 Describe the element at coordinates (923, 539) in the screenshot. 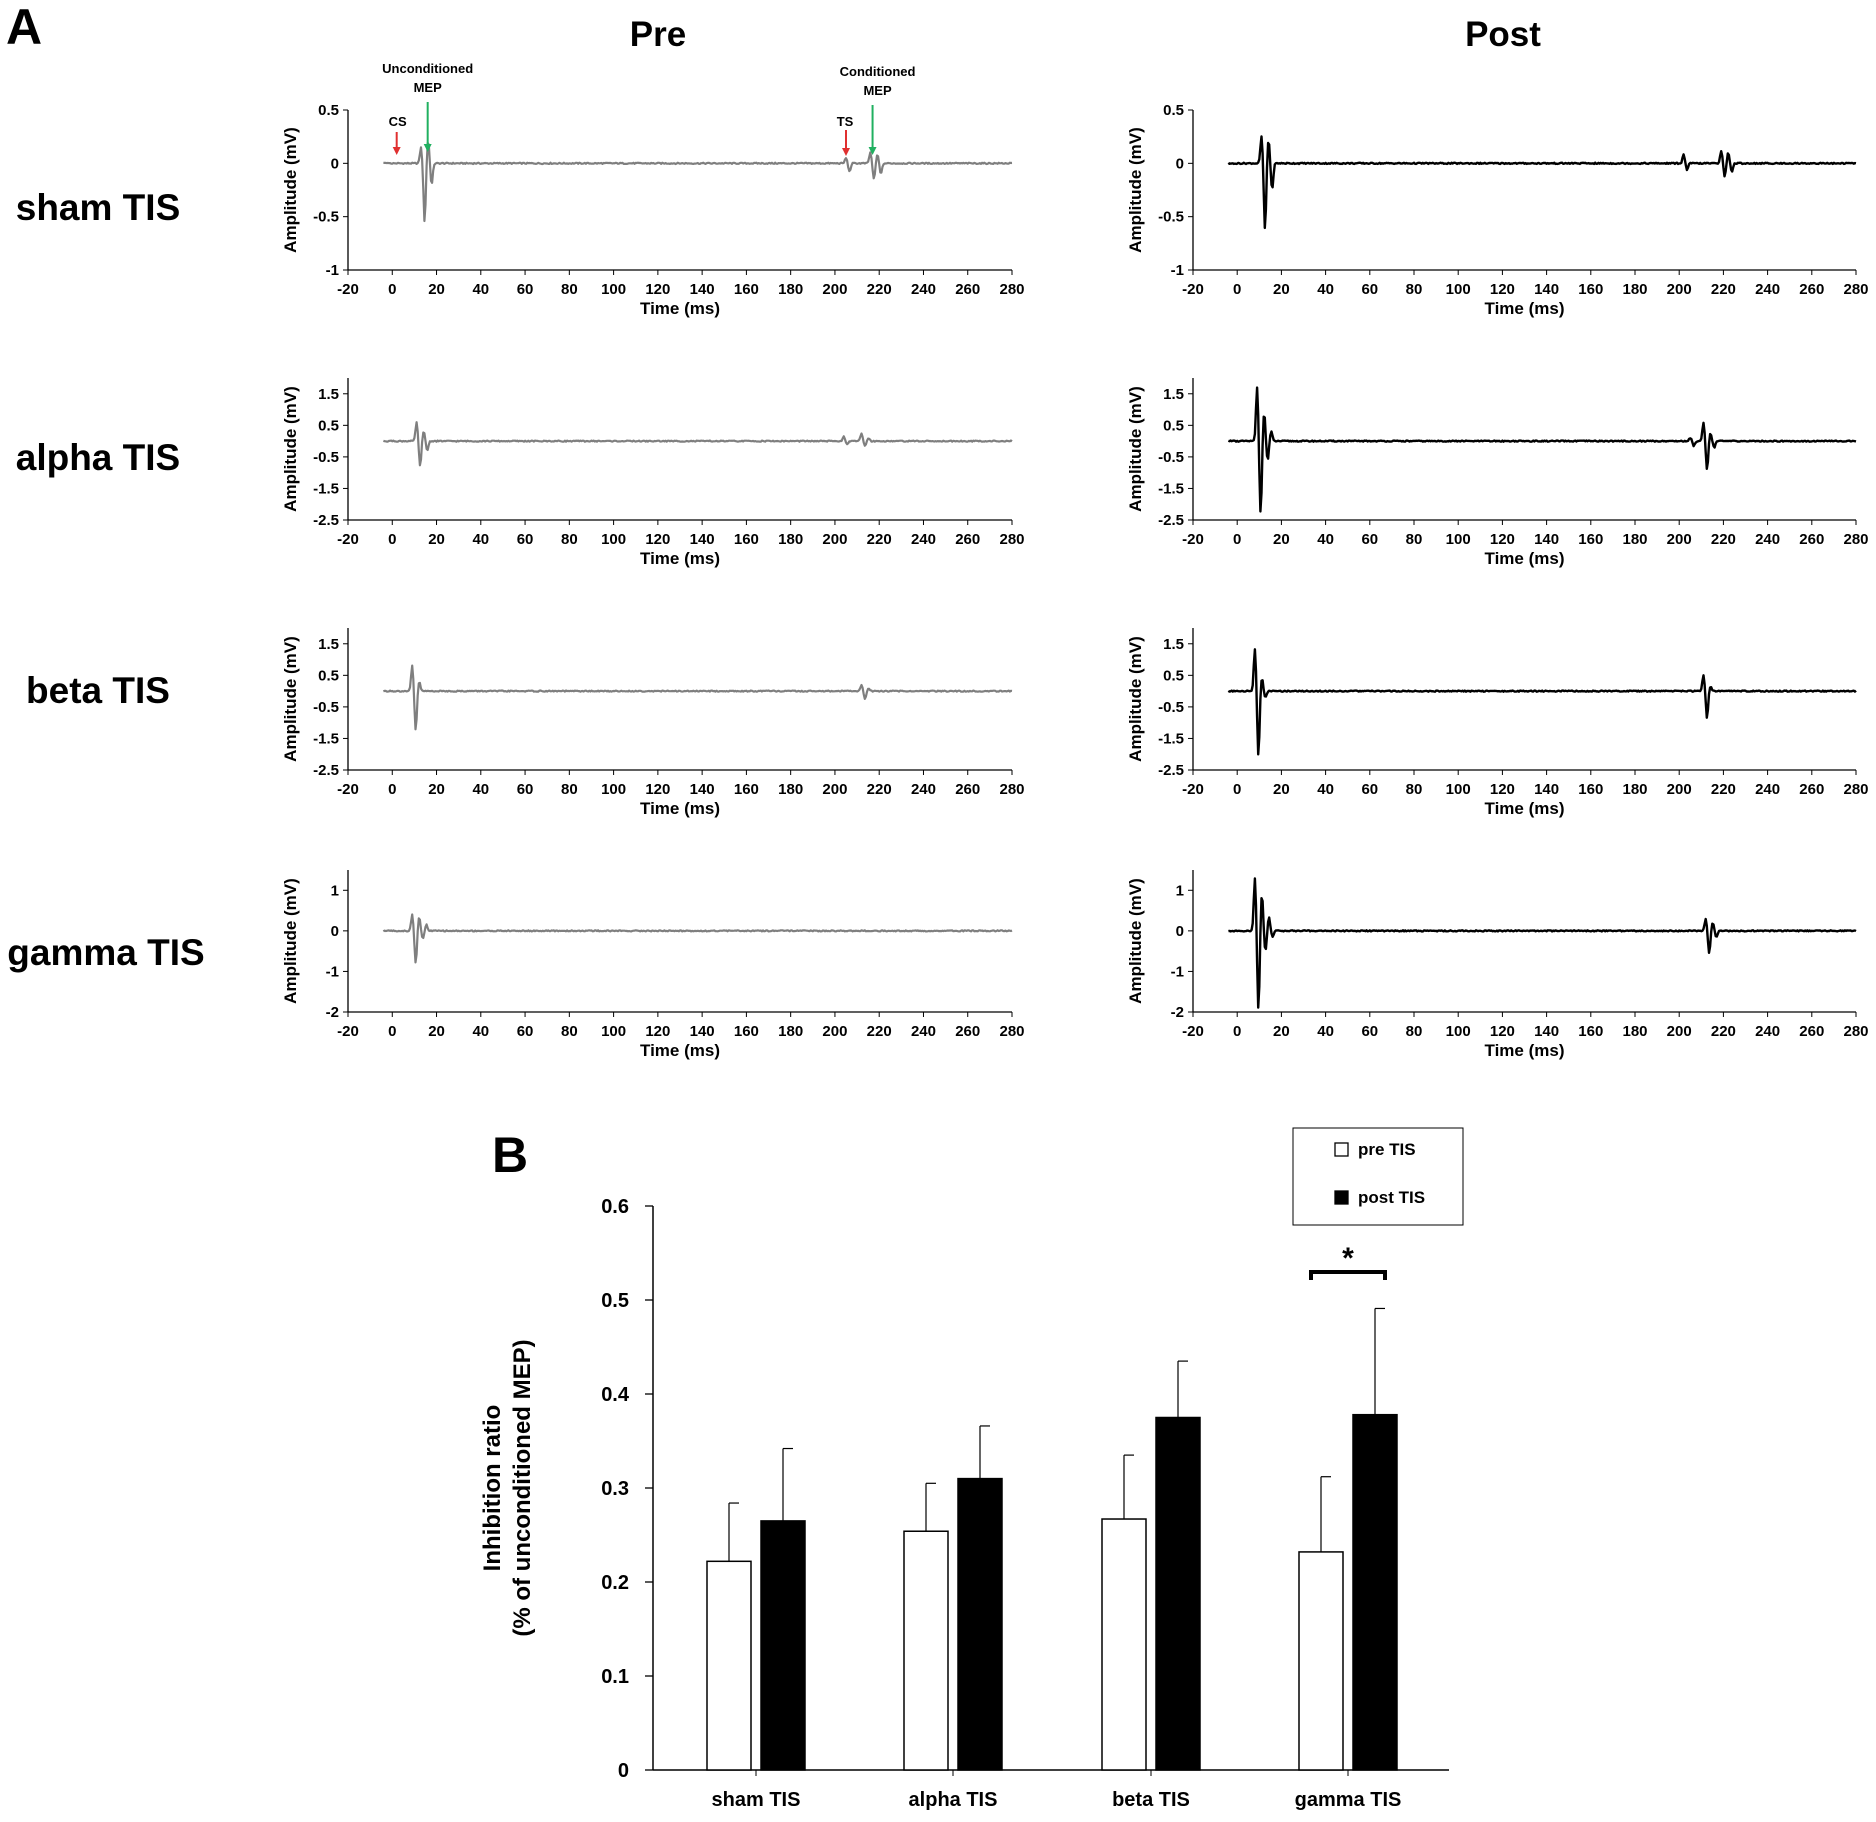

I see `x-tick-label: 240` at that location.